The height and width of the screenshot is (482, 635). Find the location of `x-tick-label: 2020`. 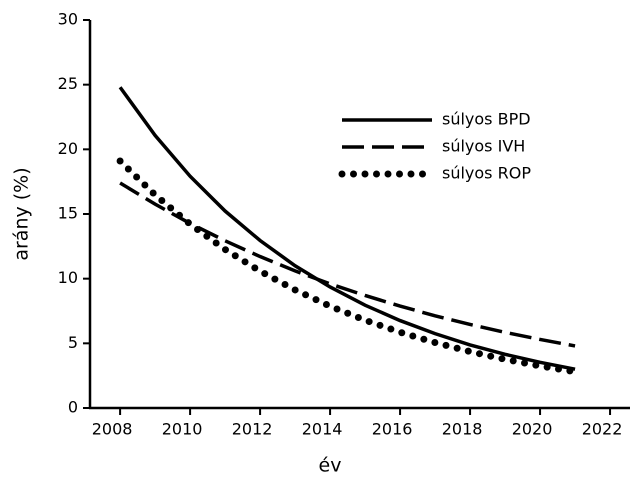

x-tick-label: 2020 is located at coordinates (532, 429).